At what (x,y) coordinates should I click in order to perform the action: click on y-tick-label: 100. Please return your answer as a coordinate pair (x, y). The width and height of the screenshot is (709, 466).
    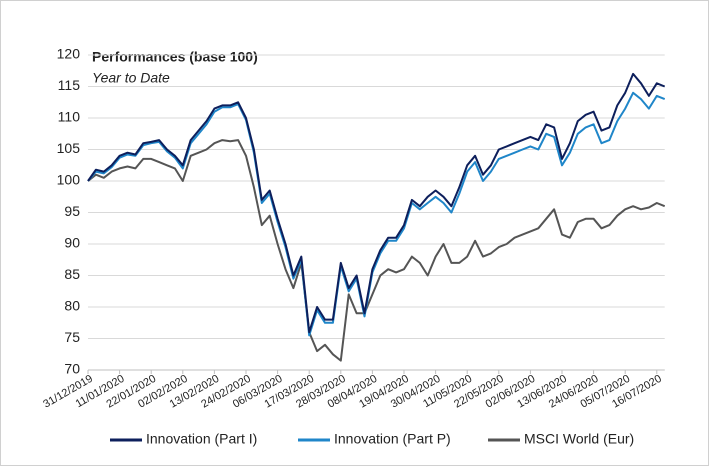
    Looking at the image, I should click on (69, 180).